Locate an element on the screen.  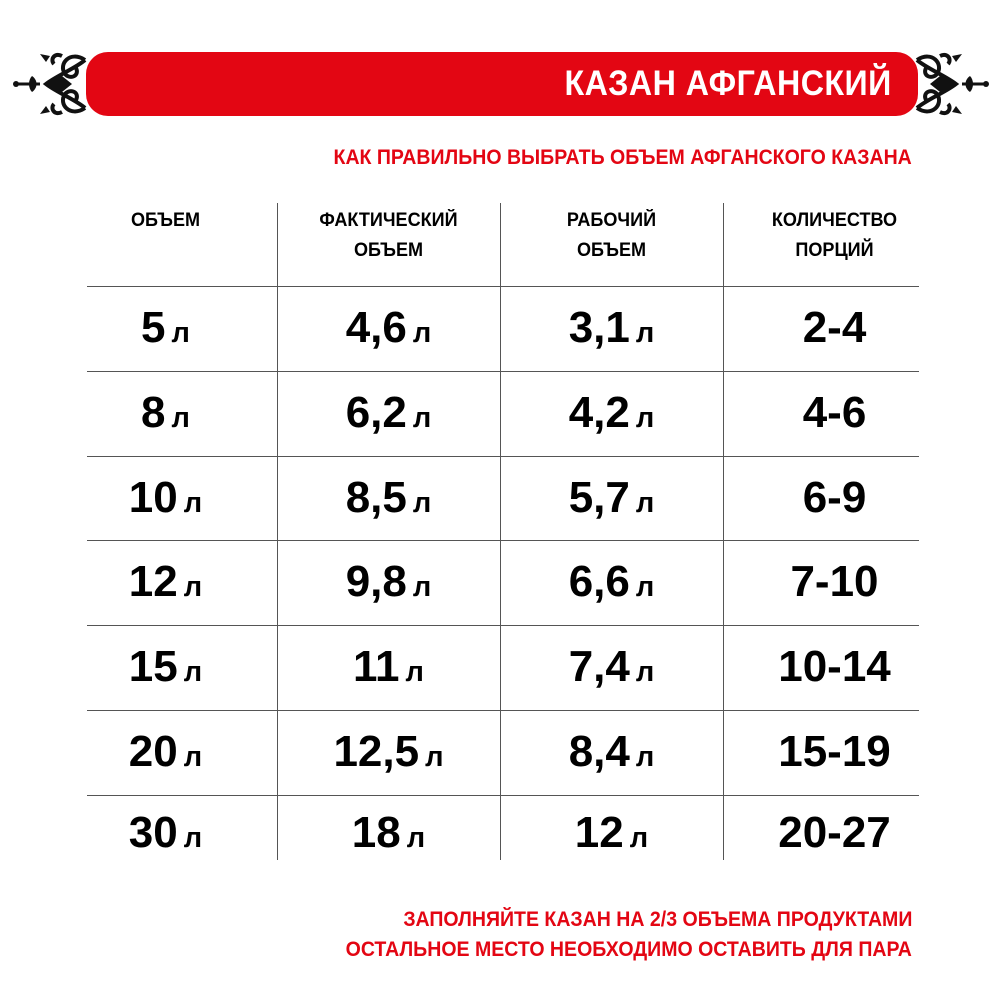
table-cell: 10-14 is located at coordinates (834, 667).